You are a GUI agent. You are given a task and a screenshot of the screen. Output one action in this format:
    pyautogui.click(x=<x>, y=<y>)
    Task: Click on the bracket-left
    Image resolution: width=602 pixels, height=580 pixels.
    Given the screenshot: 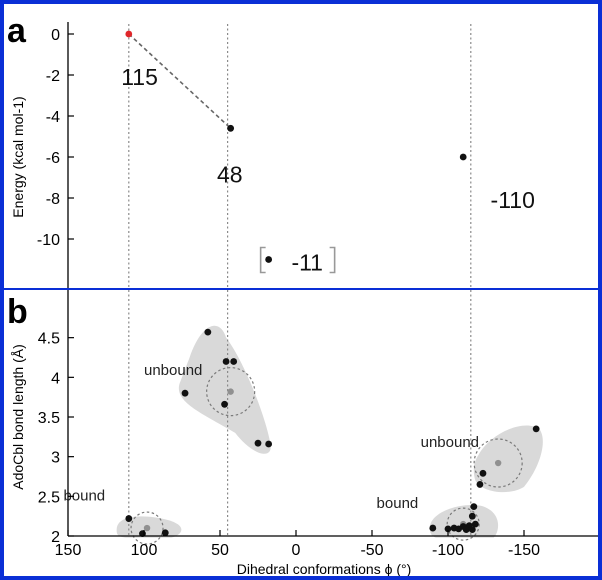 What is the action you would take?
    pyautogui.click(x=262, y=260)
    